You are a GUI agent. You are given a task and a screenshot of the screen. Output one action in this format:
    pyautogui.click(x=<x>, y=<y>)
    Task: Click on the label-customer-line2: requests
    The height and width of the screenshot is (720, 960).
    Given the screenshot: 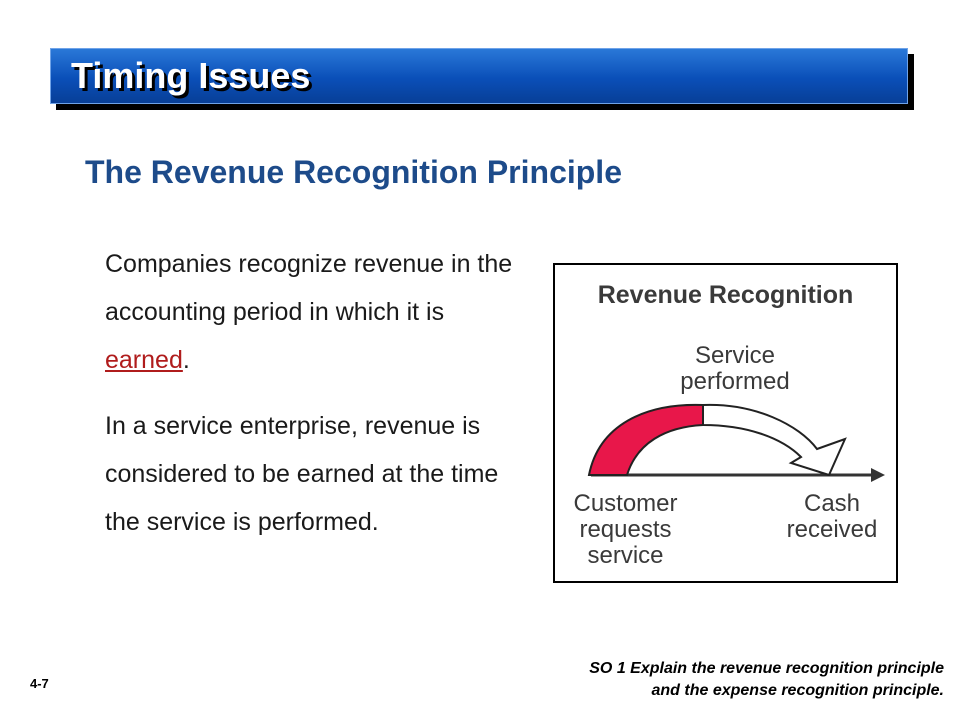 What is the action you would take?
    pyautogui.click(x=625, y=529)
    